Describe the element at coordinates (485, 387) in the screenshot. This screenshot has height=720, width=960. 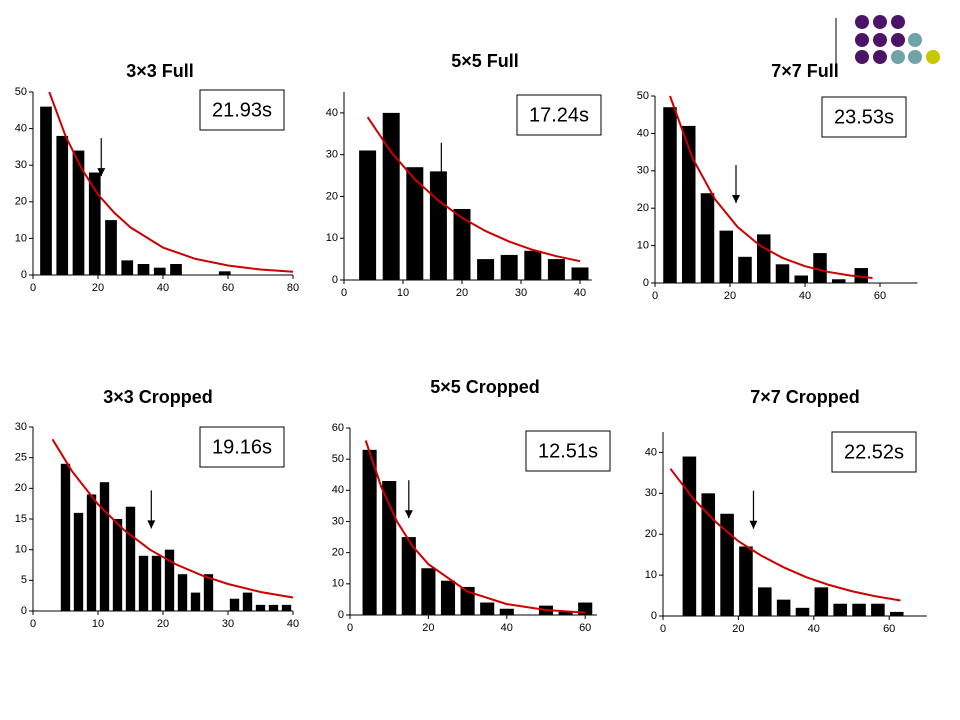
I see `chart-title: 5×5 Cropped` at that location.